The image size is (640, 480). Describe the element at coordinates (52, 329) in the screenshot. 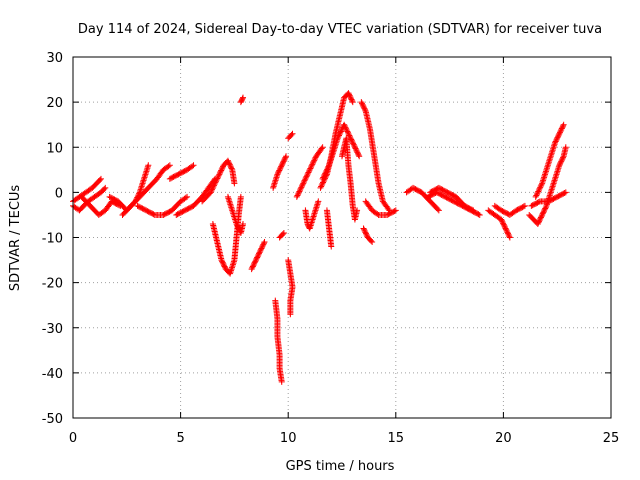

I see `y-tick-label: -30` at that location.